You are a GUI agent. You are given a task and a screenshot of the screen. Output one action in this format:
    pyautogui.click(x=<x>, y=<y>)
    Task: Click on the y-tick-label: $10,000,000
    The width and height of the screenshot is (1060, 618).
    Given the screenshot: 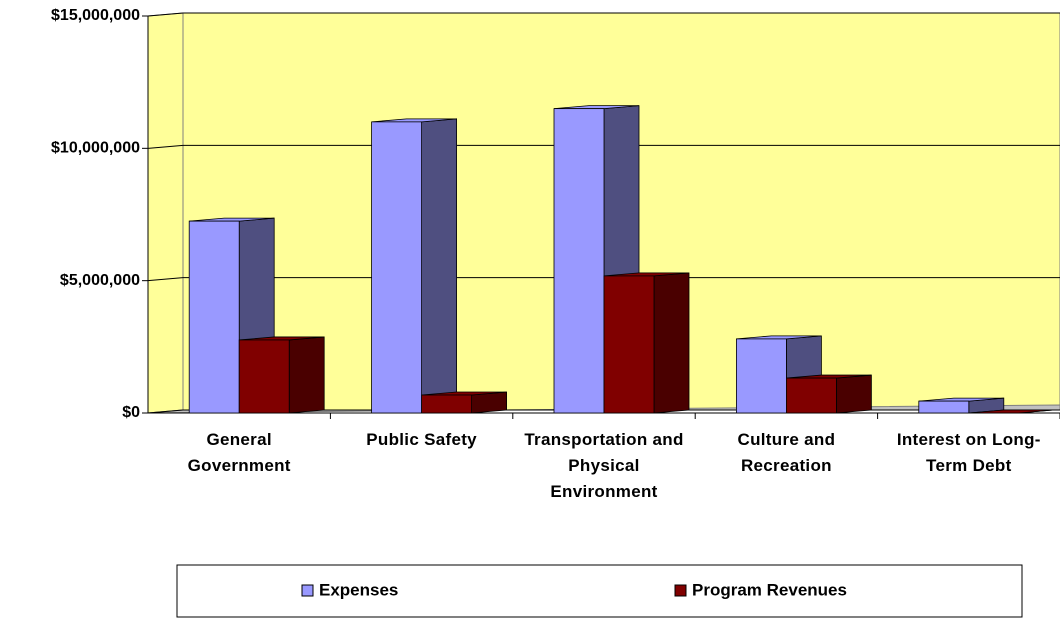 What is the action you would take?
    pyautogui.click(x=95, y=148)
    